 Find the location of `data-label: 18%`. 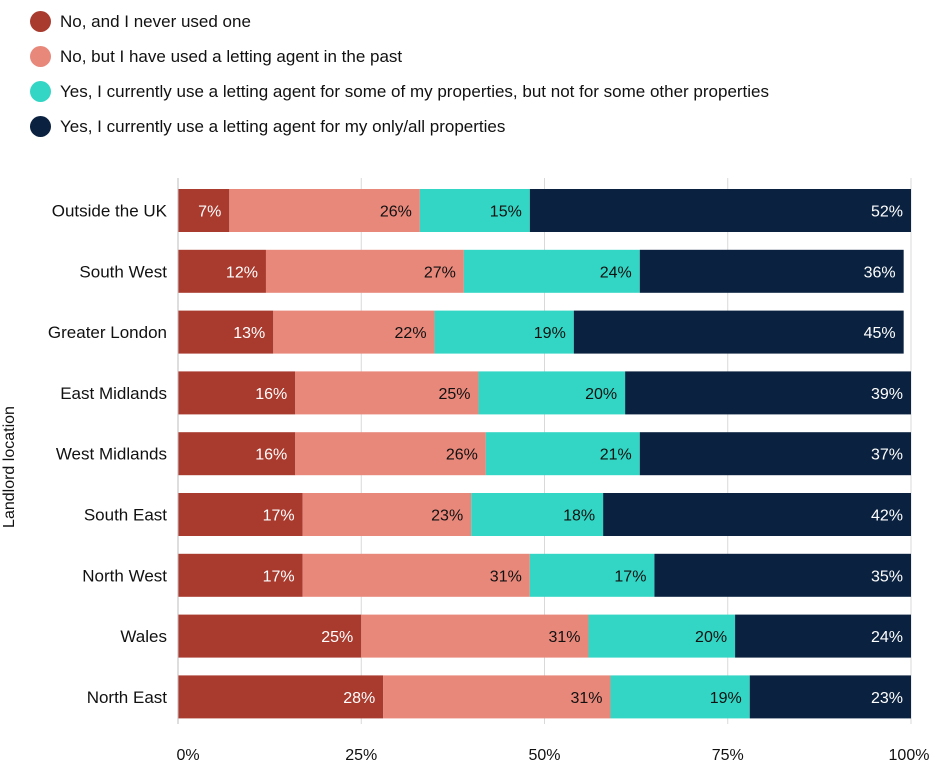

data-label: 18% is located at coordinates (579, 516).